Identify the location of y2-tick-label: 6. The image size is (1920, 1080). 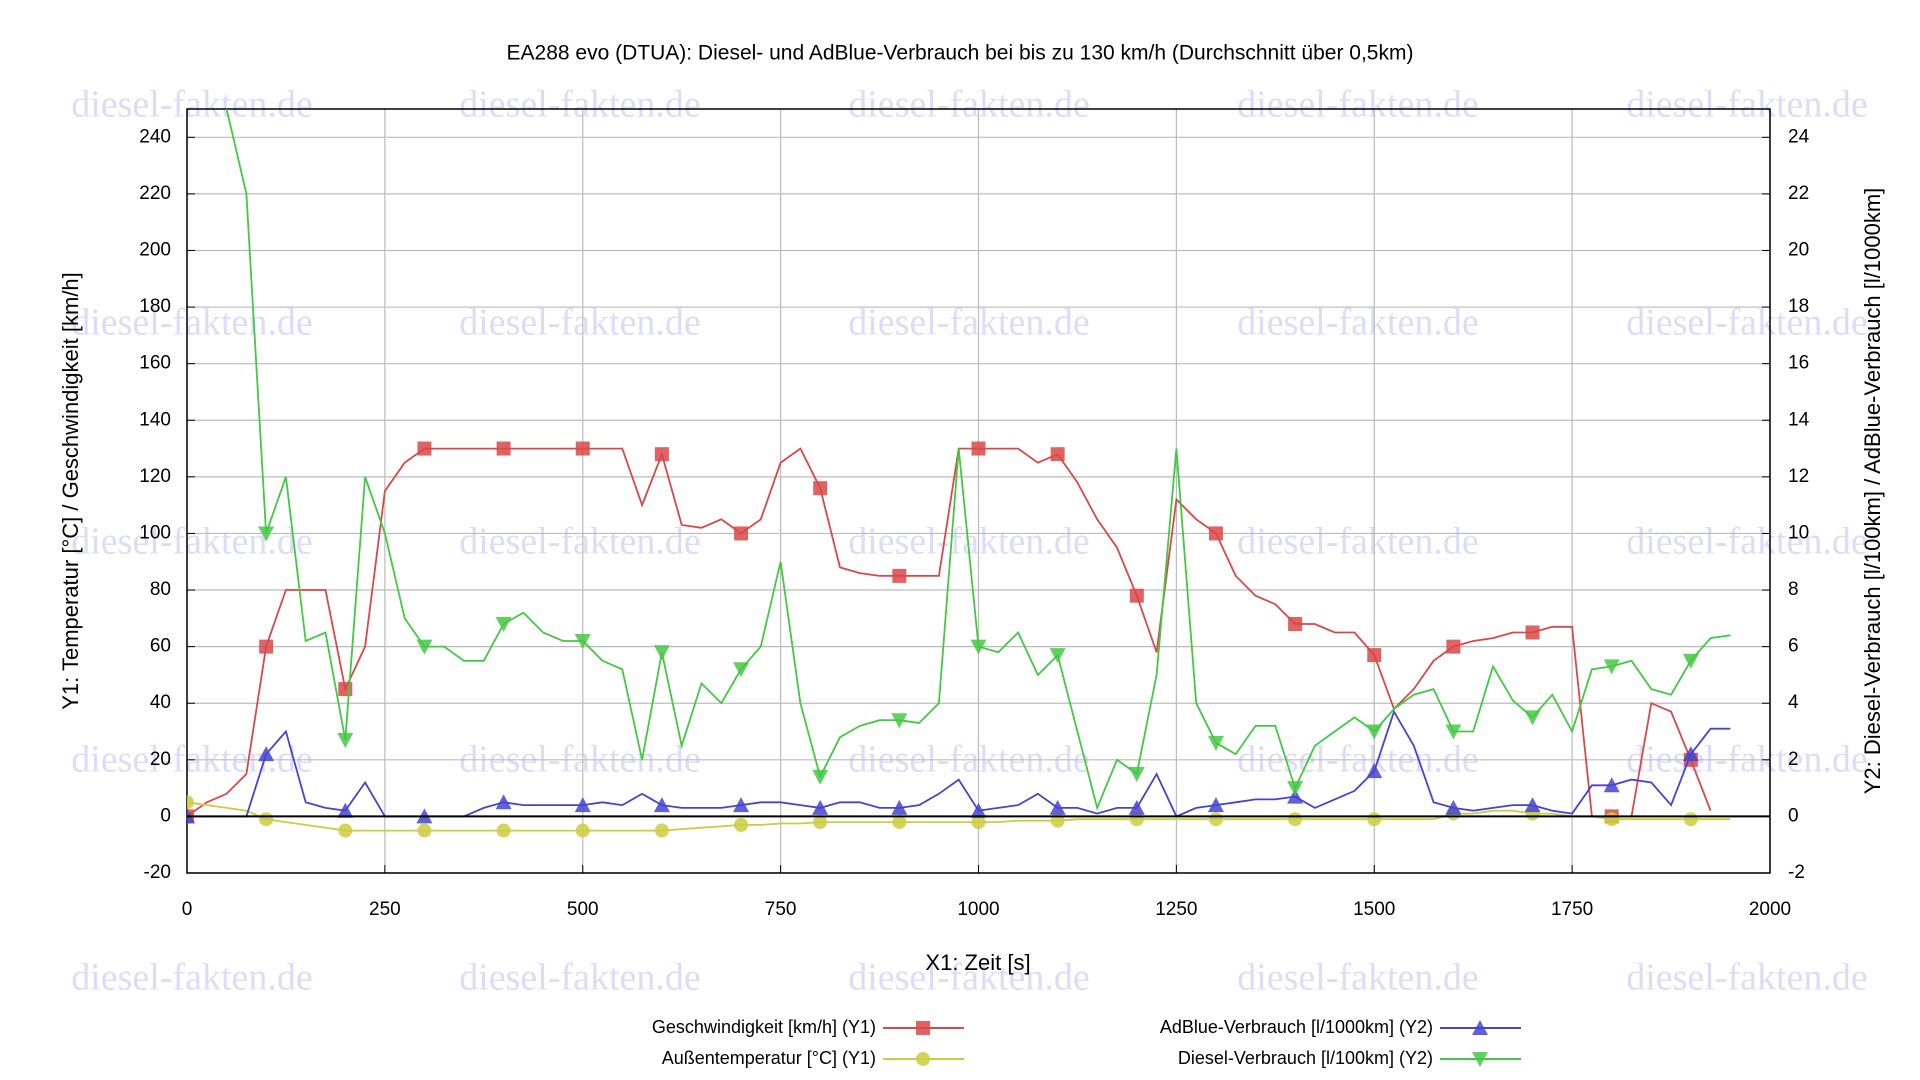
(1793, 646).